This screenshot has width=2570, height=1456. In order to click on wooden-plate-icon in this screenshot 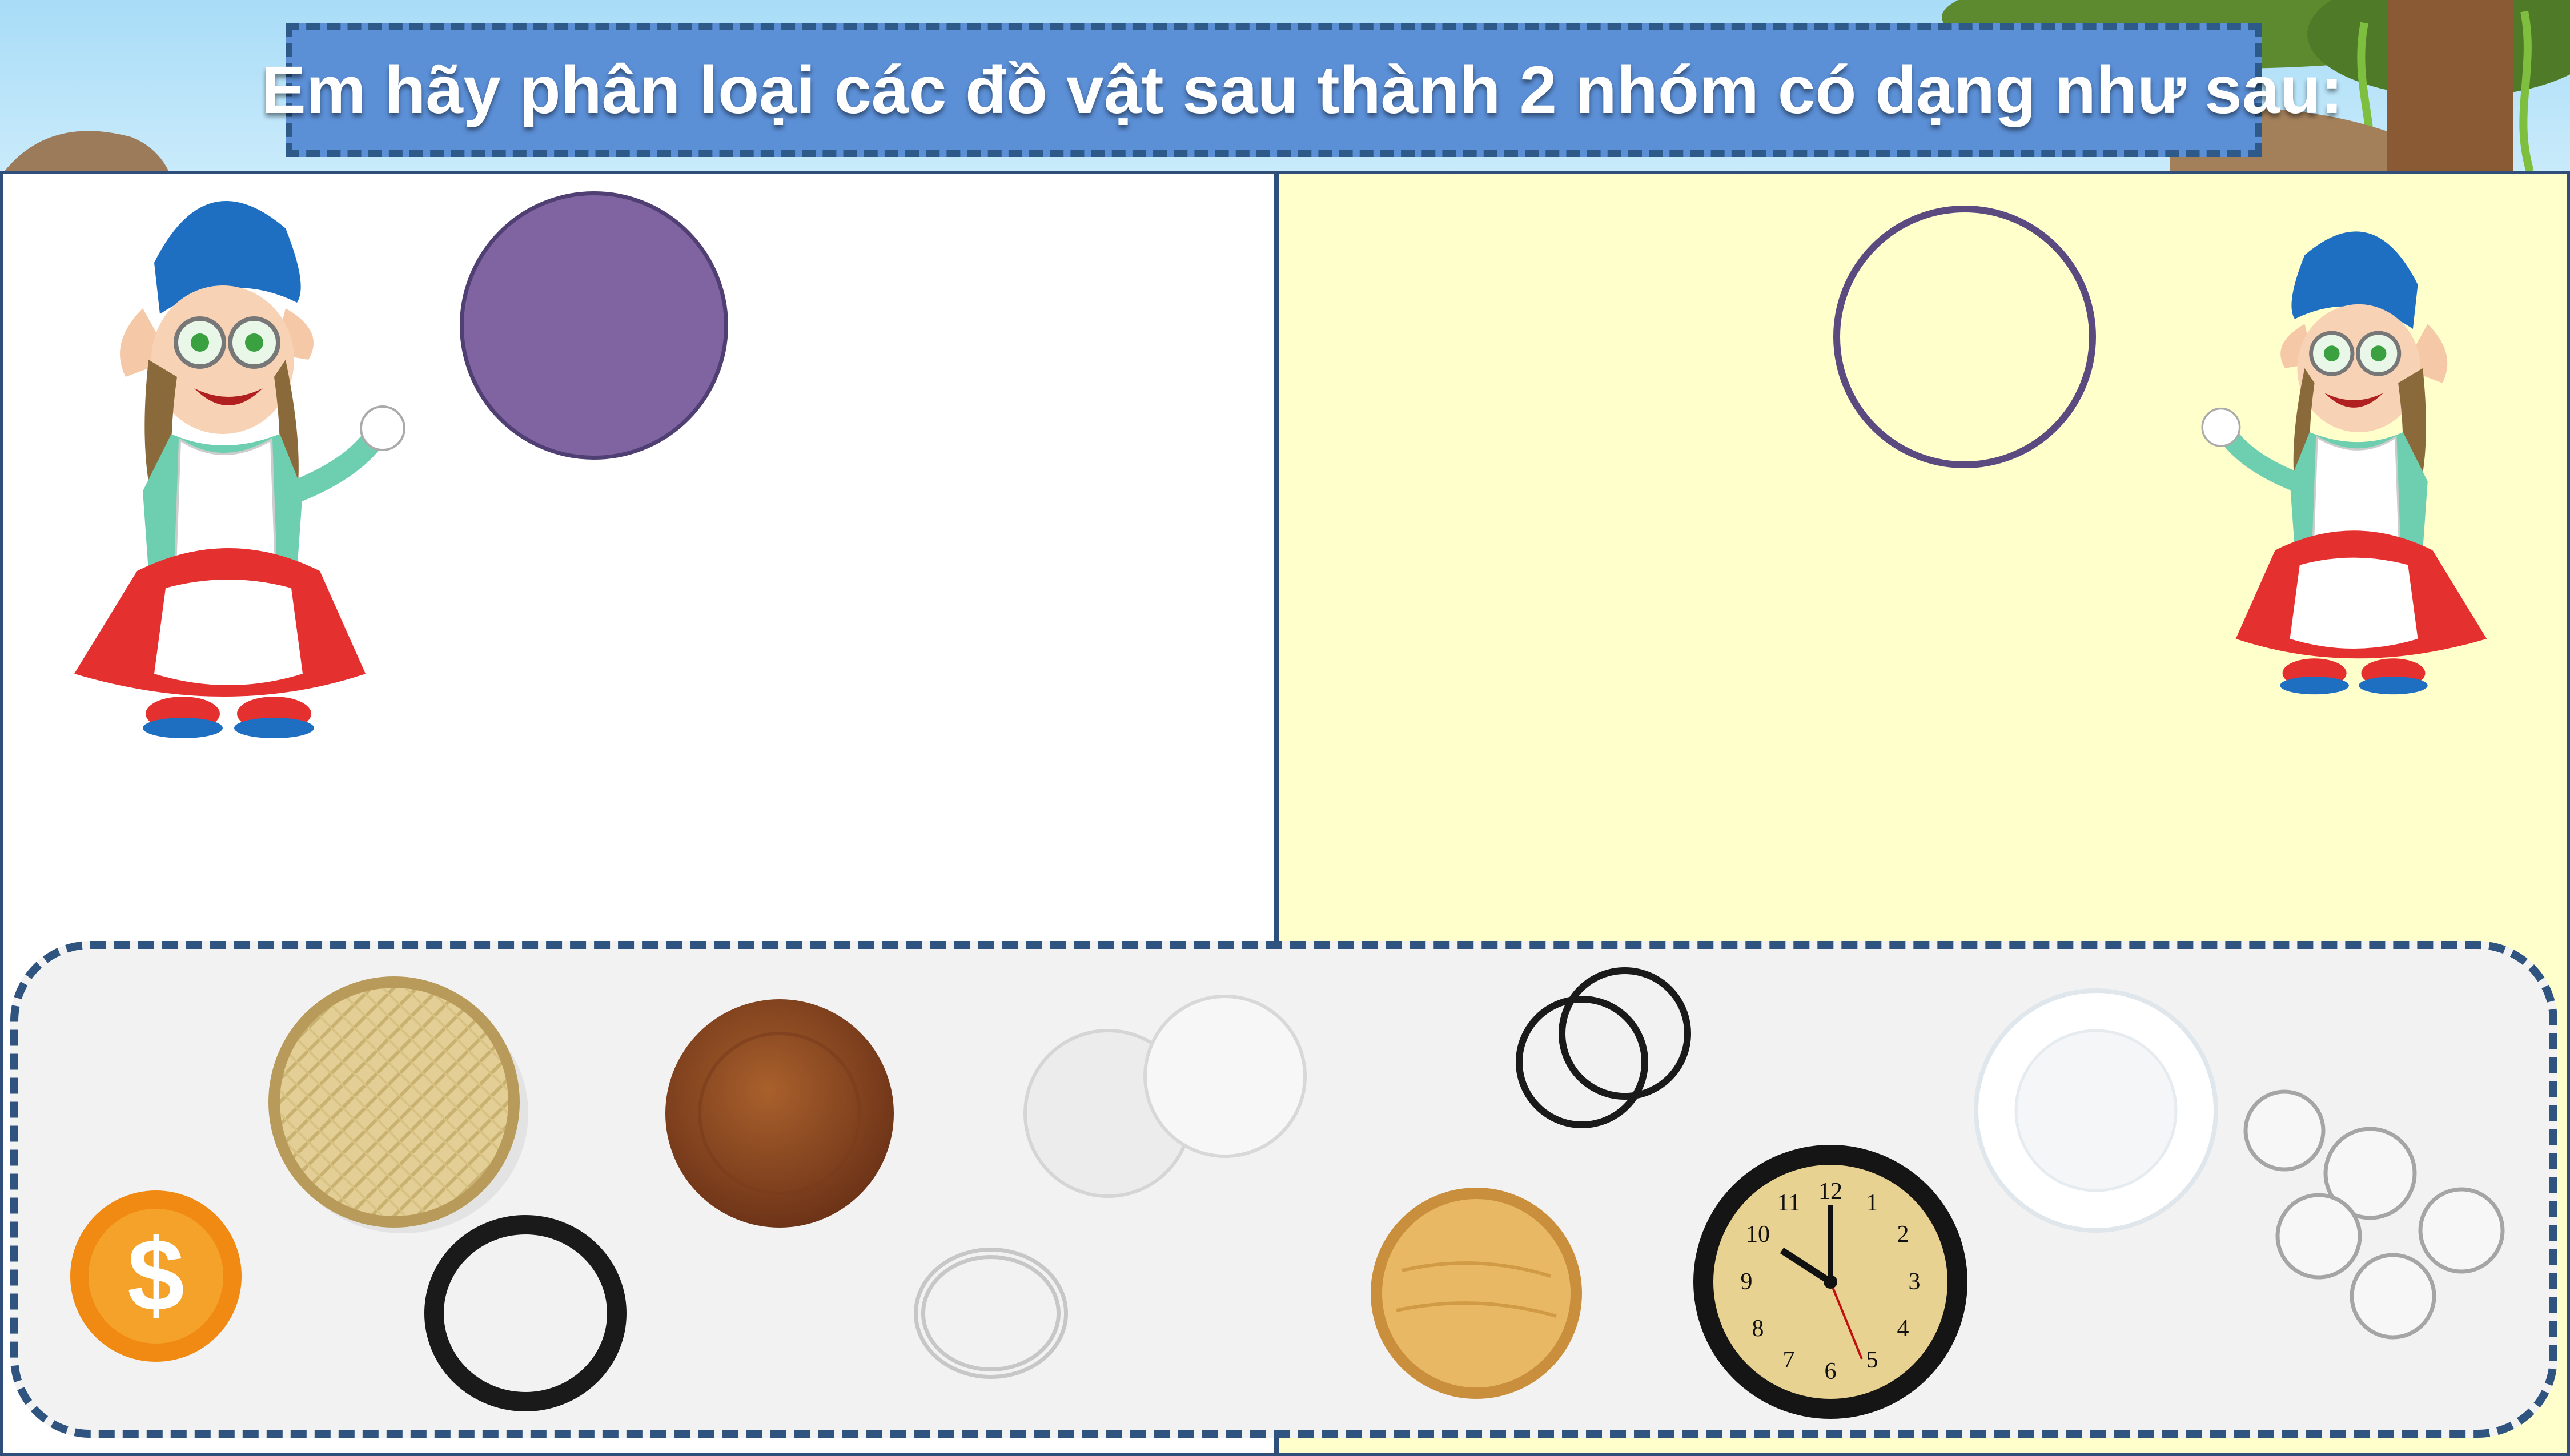, I will do `click(779, 1113)`.